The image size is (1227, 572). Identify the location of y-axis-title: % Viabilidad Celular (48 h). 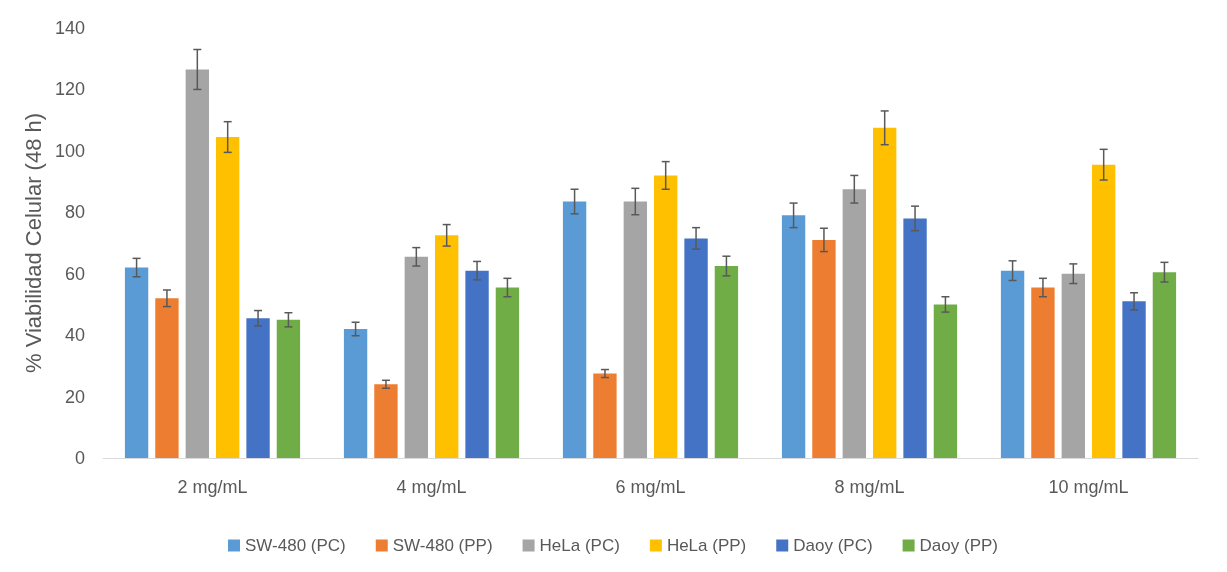
(33, 243).